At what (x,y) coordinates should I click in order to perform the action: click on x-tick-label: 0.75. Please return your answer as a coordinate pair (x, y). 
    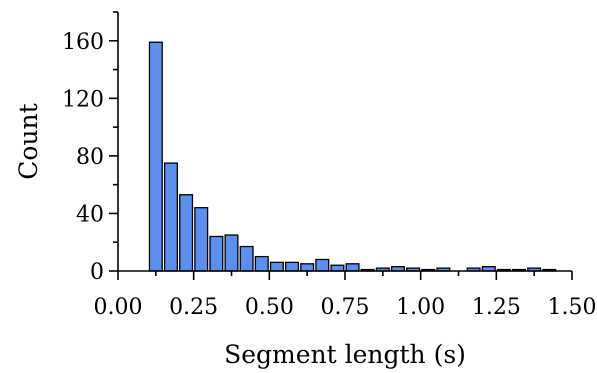
    Looking at the image, I should click on (345, 307).